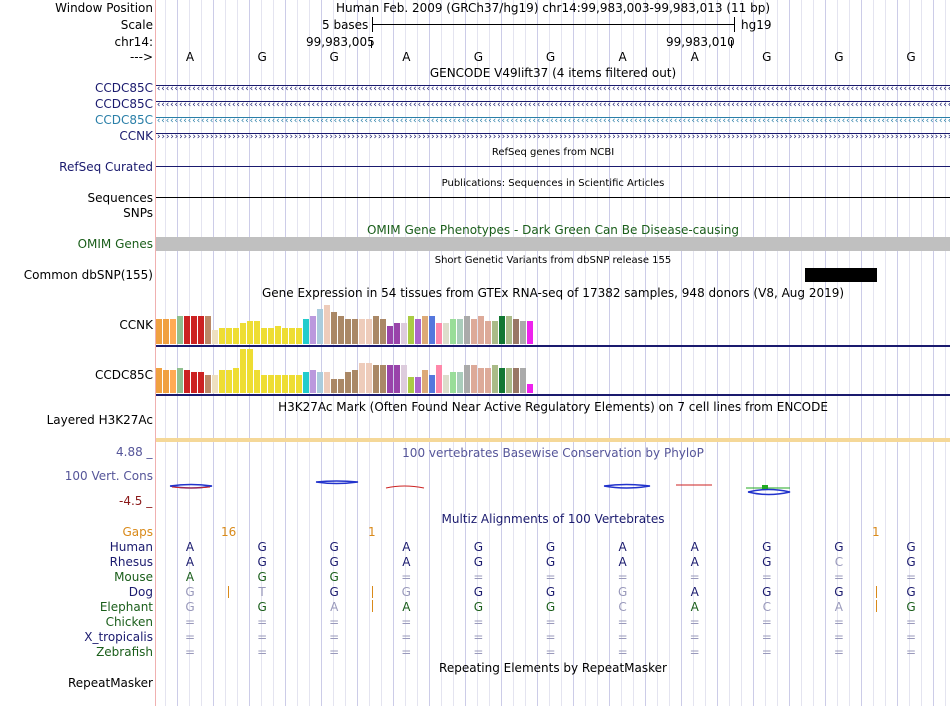 The image size is (950, 706). Describe the element at coordinates (553, 166) in the screenshot. I see `refseq-gene-line` at that location.